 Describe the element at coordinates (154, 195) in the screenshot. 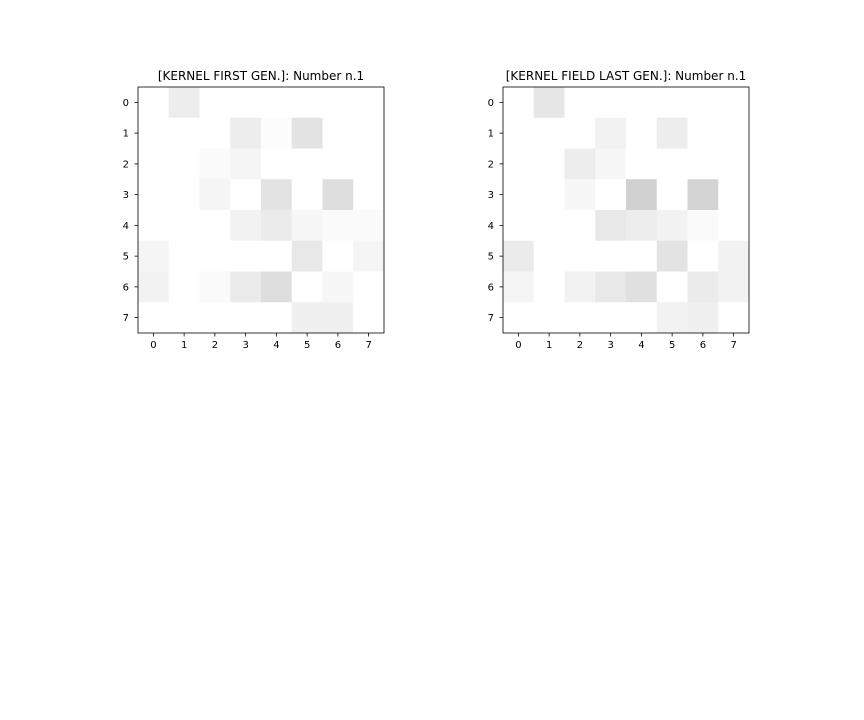

I see `heatmap-cell-r3-c0` at that location.